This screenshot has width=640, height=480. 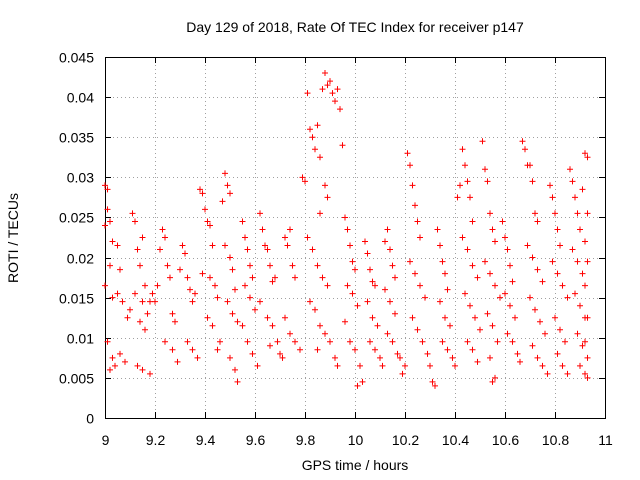 What do you see at coordinates (206, 440) in the screenshot?
I see `x-tick-label: 9.4` at bounding box center [206, 440].